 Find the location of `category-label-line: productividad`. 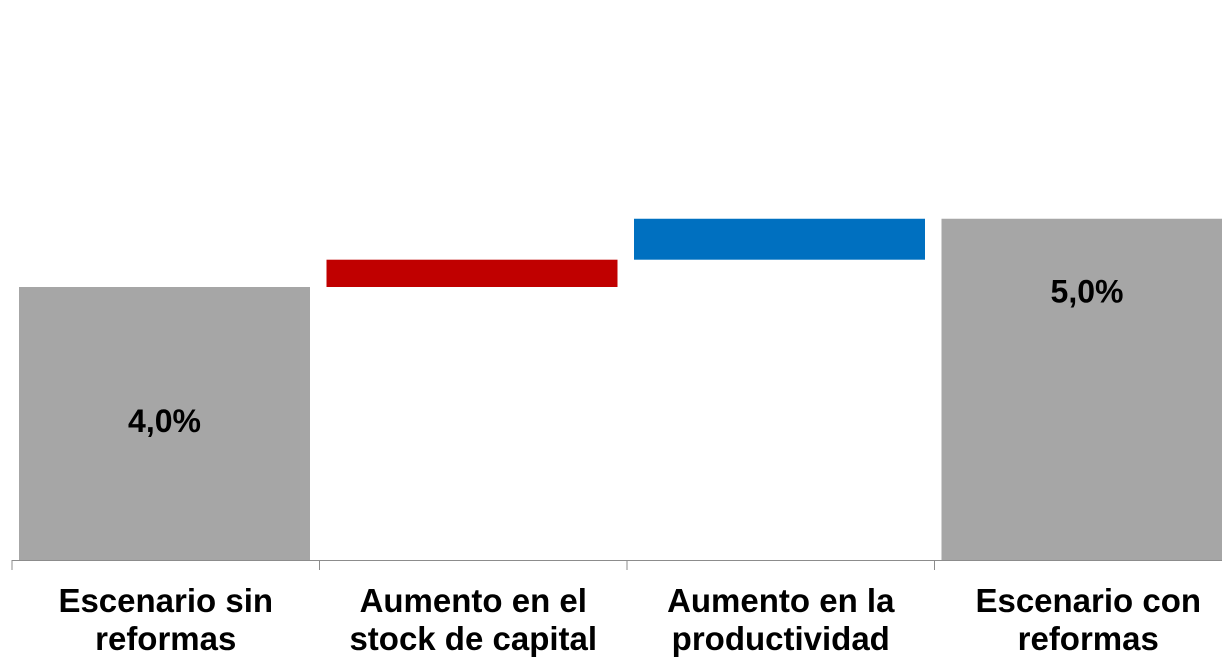

category-label-line: productividad is located at coordinates (781, 638).